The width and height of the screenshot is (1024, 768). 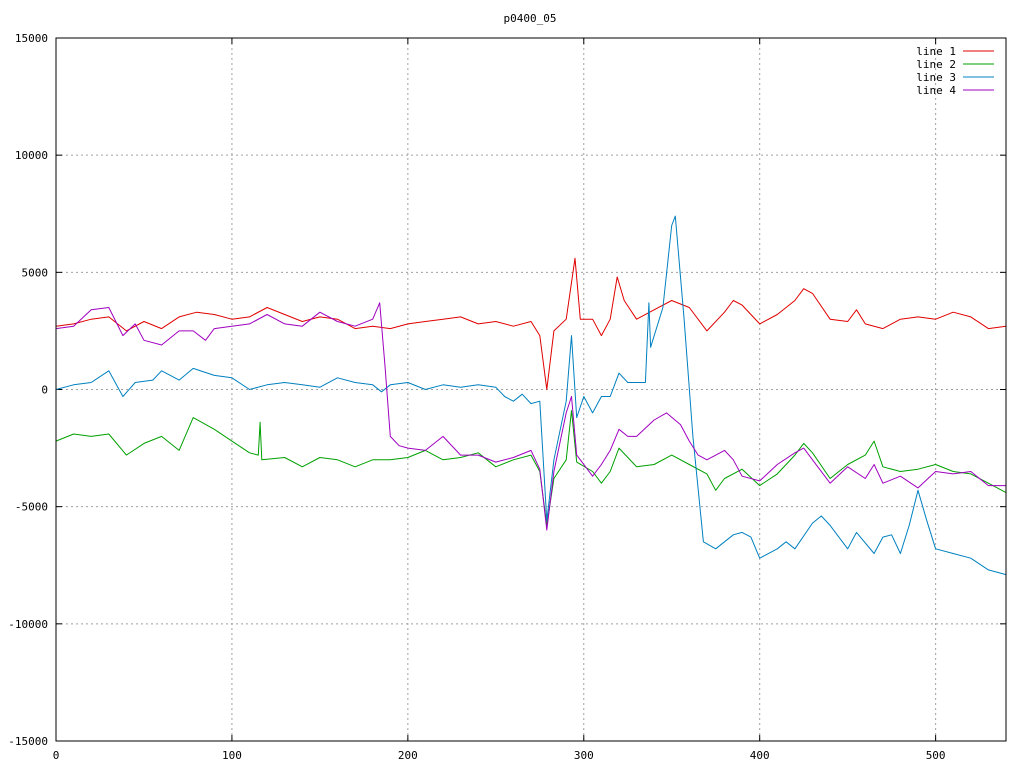 I want to click on y-tick-label: -5000, so click(x=31, y=507).